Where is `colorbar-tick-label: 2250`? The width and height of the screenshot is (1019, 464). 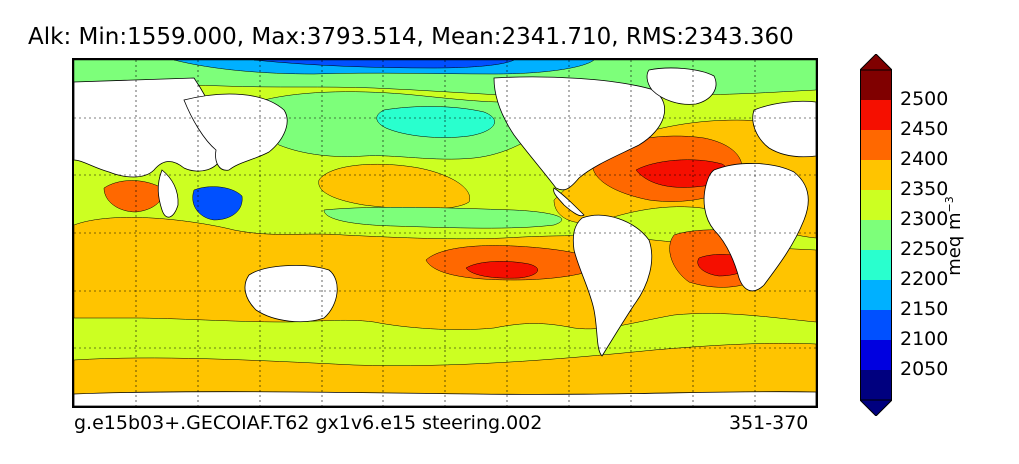 colorbar-tick-label: 2250 is located at coordinates (924, 249).